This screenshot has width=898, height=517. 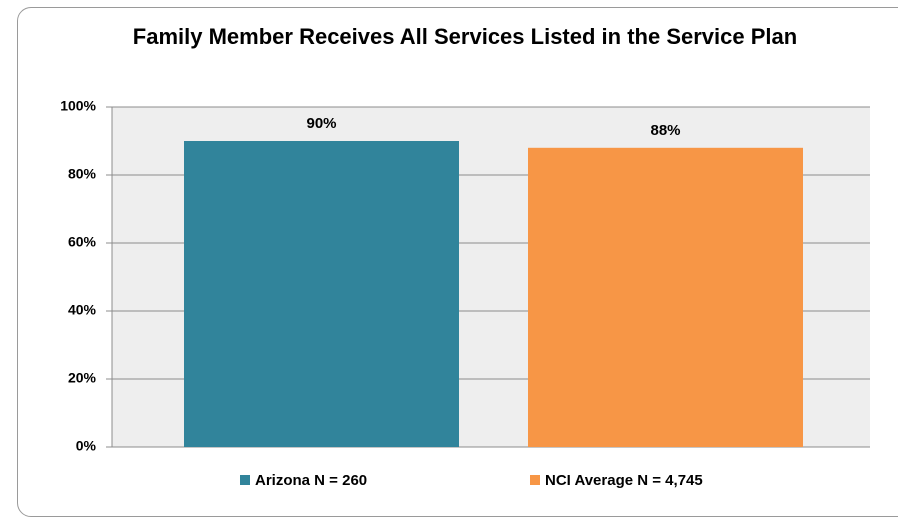 I want to click on y-tick-label: 100%, so click(x=78, y=106).